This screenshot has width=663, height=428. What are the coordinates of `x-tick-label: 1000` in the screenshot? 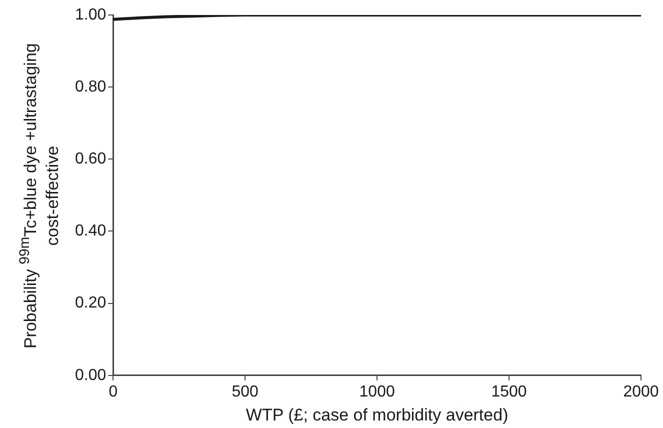 It's located at (377, 391).